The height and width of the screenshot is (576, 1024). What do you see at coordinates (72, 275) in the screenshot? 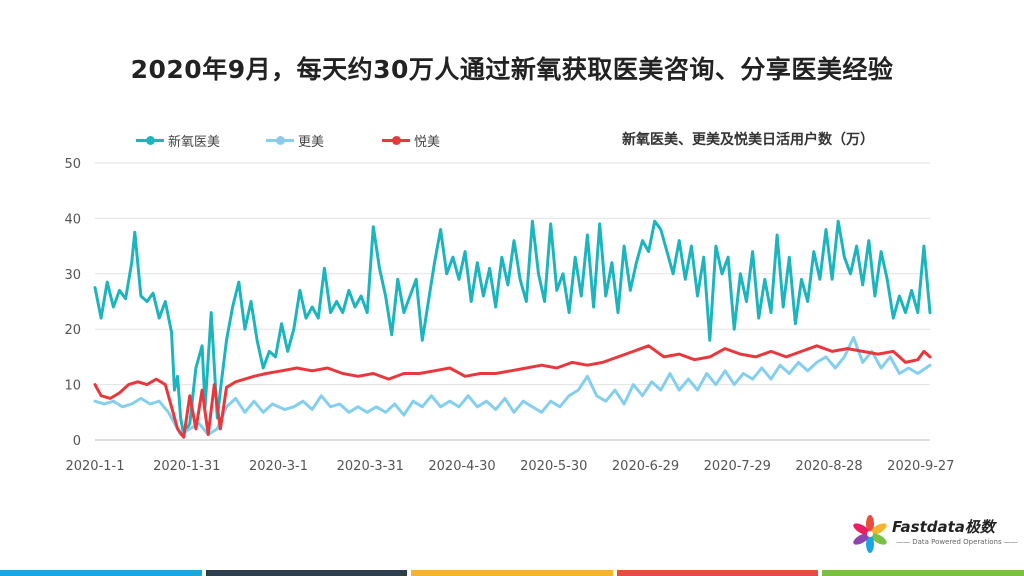
I see `y-tick-label: 30` at bounding box center [72, 275].